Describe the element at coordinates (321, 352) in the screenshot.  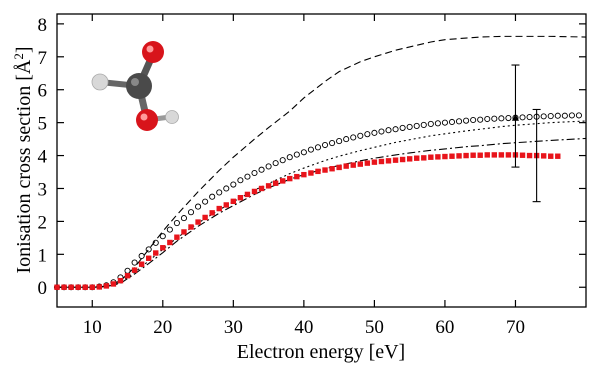
I see `x-axis-label: Electron energy [eV]` at that location.